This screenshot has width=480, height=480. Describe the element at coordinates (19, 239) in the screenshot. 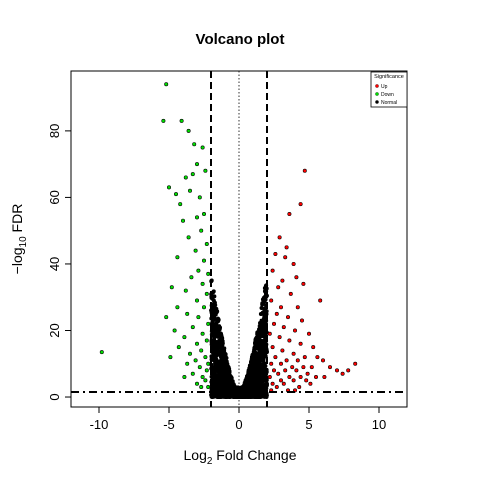

I see `y-axis-label: −log10 FDR` at that location.